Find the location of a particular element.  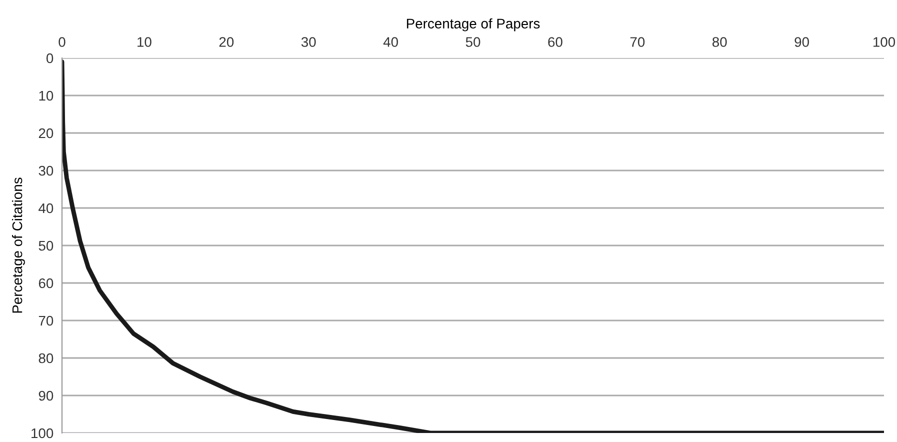

x-tick-label: 50 is located at coordinates (473, 42).